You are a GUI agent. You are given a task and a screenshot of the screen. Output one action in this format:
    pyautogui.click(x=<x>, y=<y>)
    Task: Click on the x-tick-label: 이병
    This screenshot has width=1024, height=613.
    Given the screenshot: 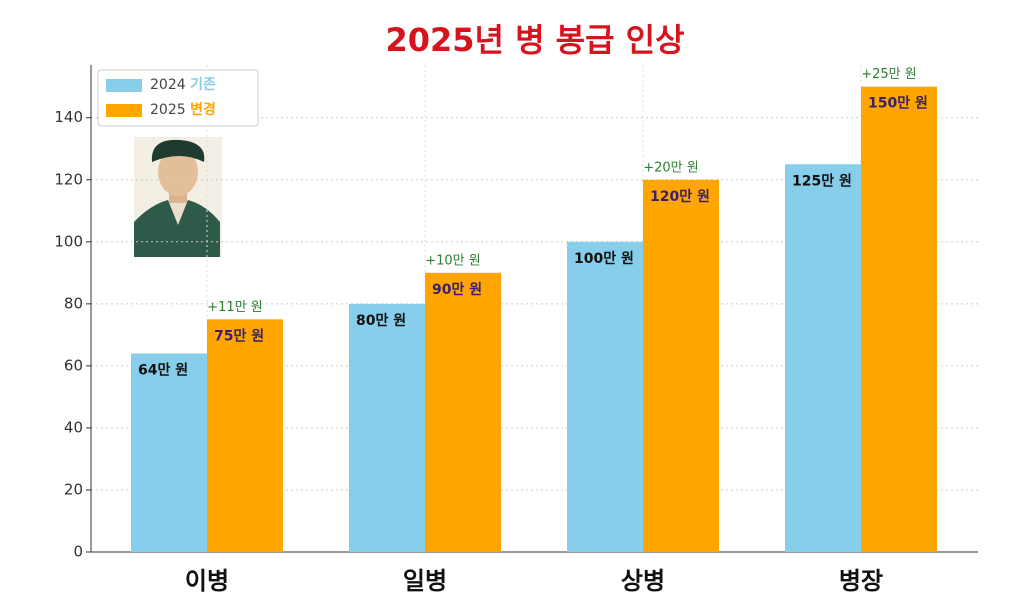 What is the action you would take?
    pyautogui.click(x=207, y=581)
    